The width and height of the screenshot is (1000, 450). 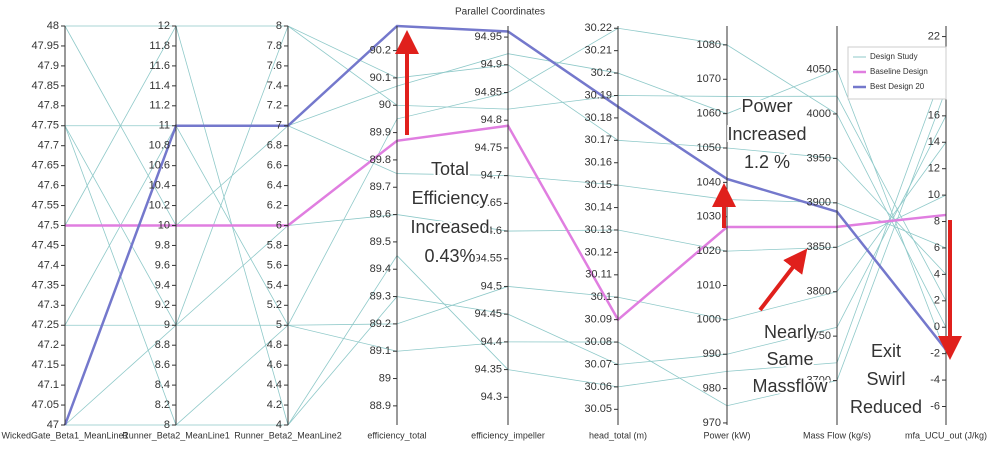 I want to click on y-tick-label: 30.21, so click(x=598, y=51).